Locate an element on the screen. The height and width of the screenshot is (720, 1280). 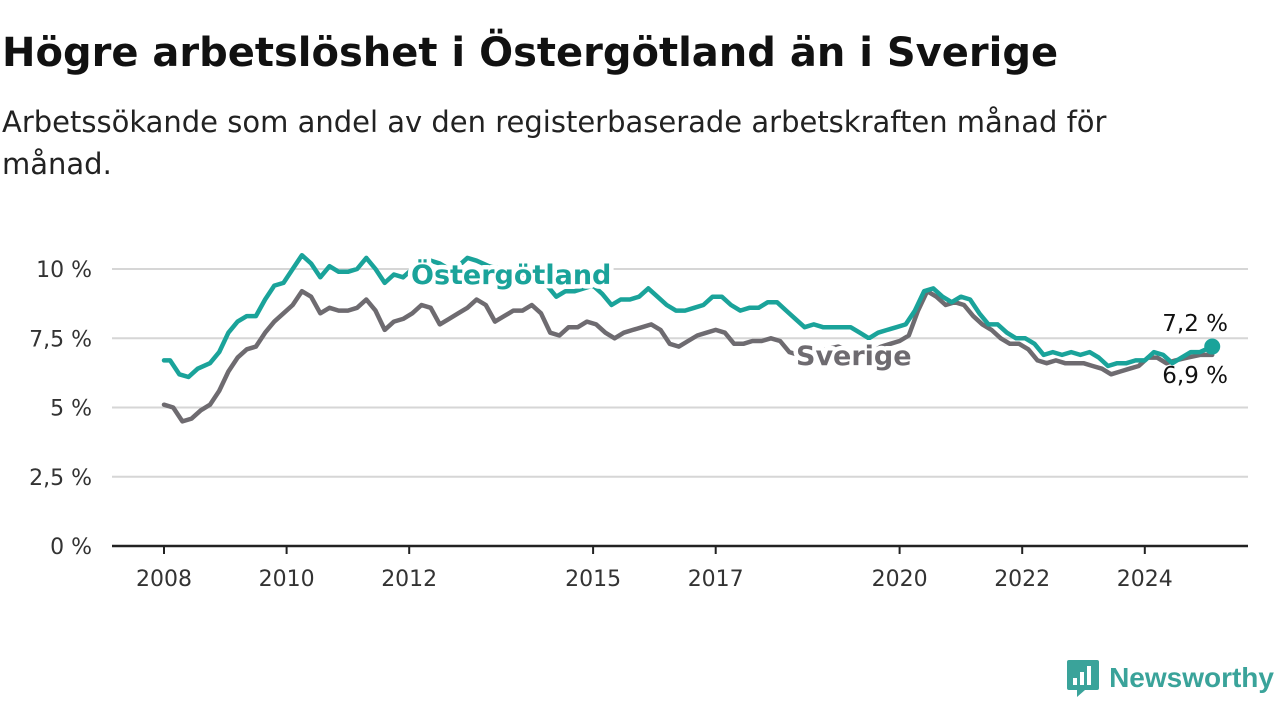
x-tick-label: 2012 is located at coordinates (409, 579).